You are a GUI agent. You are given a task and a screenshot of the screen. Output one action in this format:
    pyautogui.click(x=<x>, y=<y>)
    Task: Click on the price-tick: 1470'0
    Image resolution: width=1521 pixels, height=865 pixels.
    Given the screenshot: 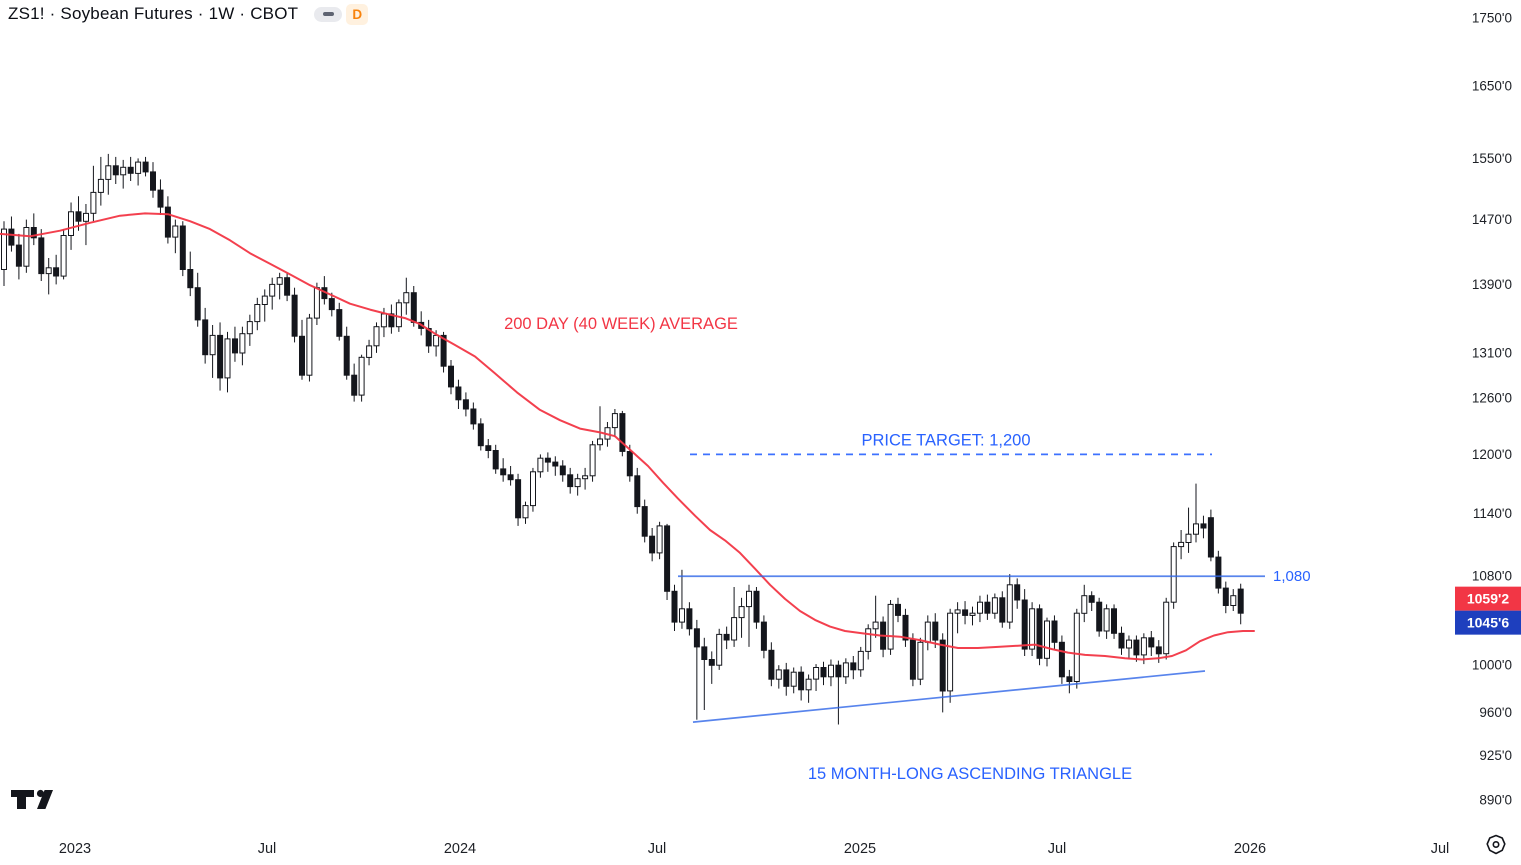 What is the action you would take?
    pyautogui.click(x=1492, y=219)
    